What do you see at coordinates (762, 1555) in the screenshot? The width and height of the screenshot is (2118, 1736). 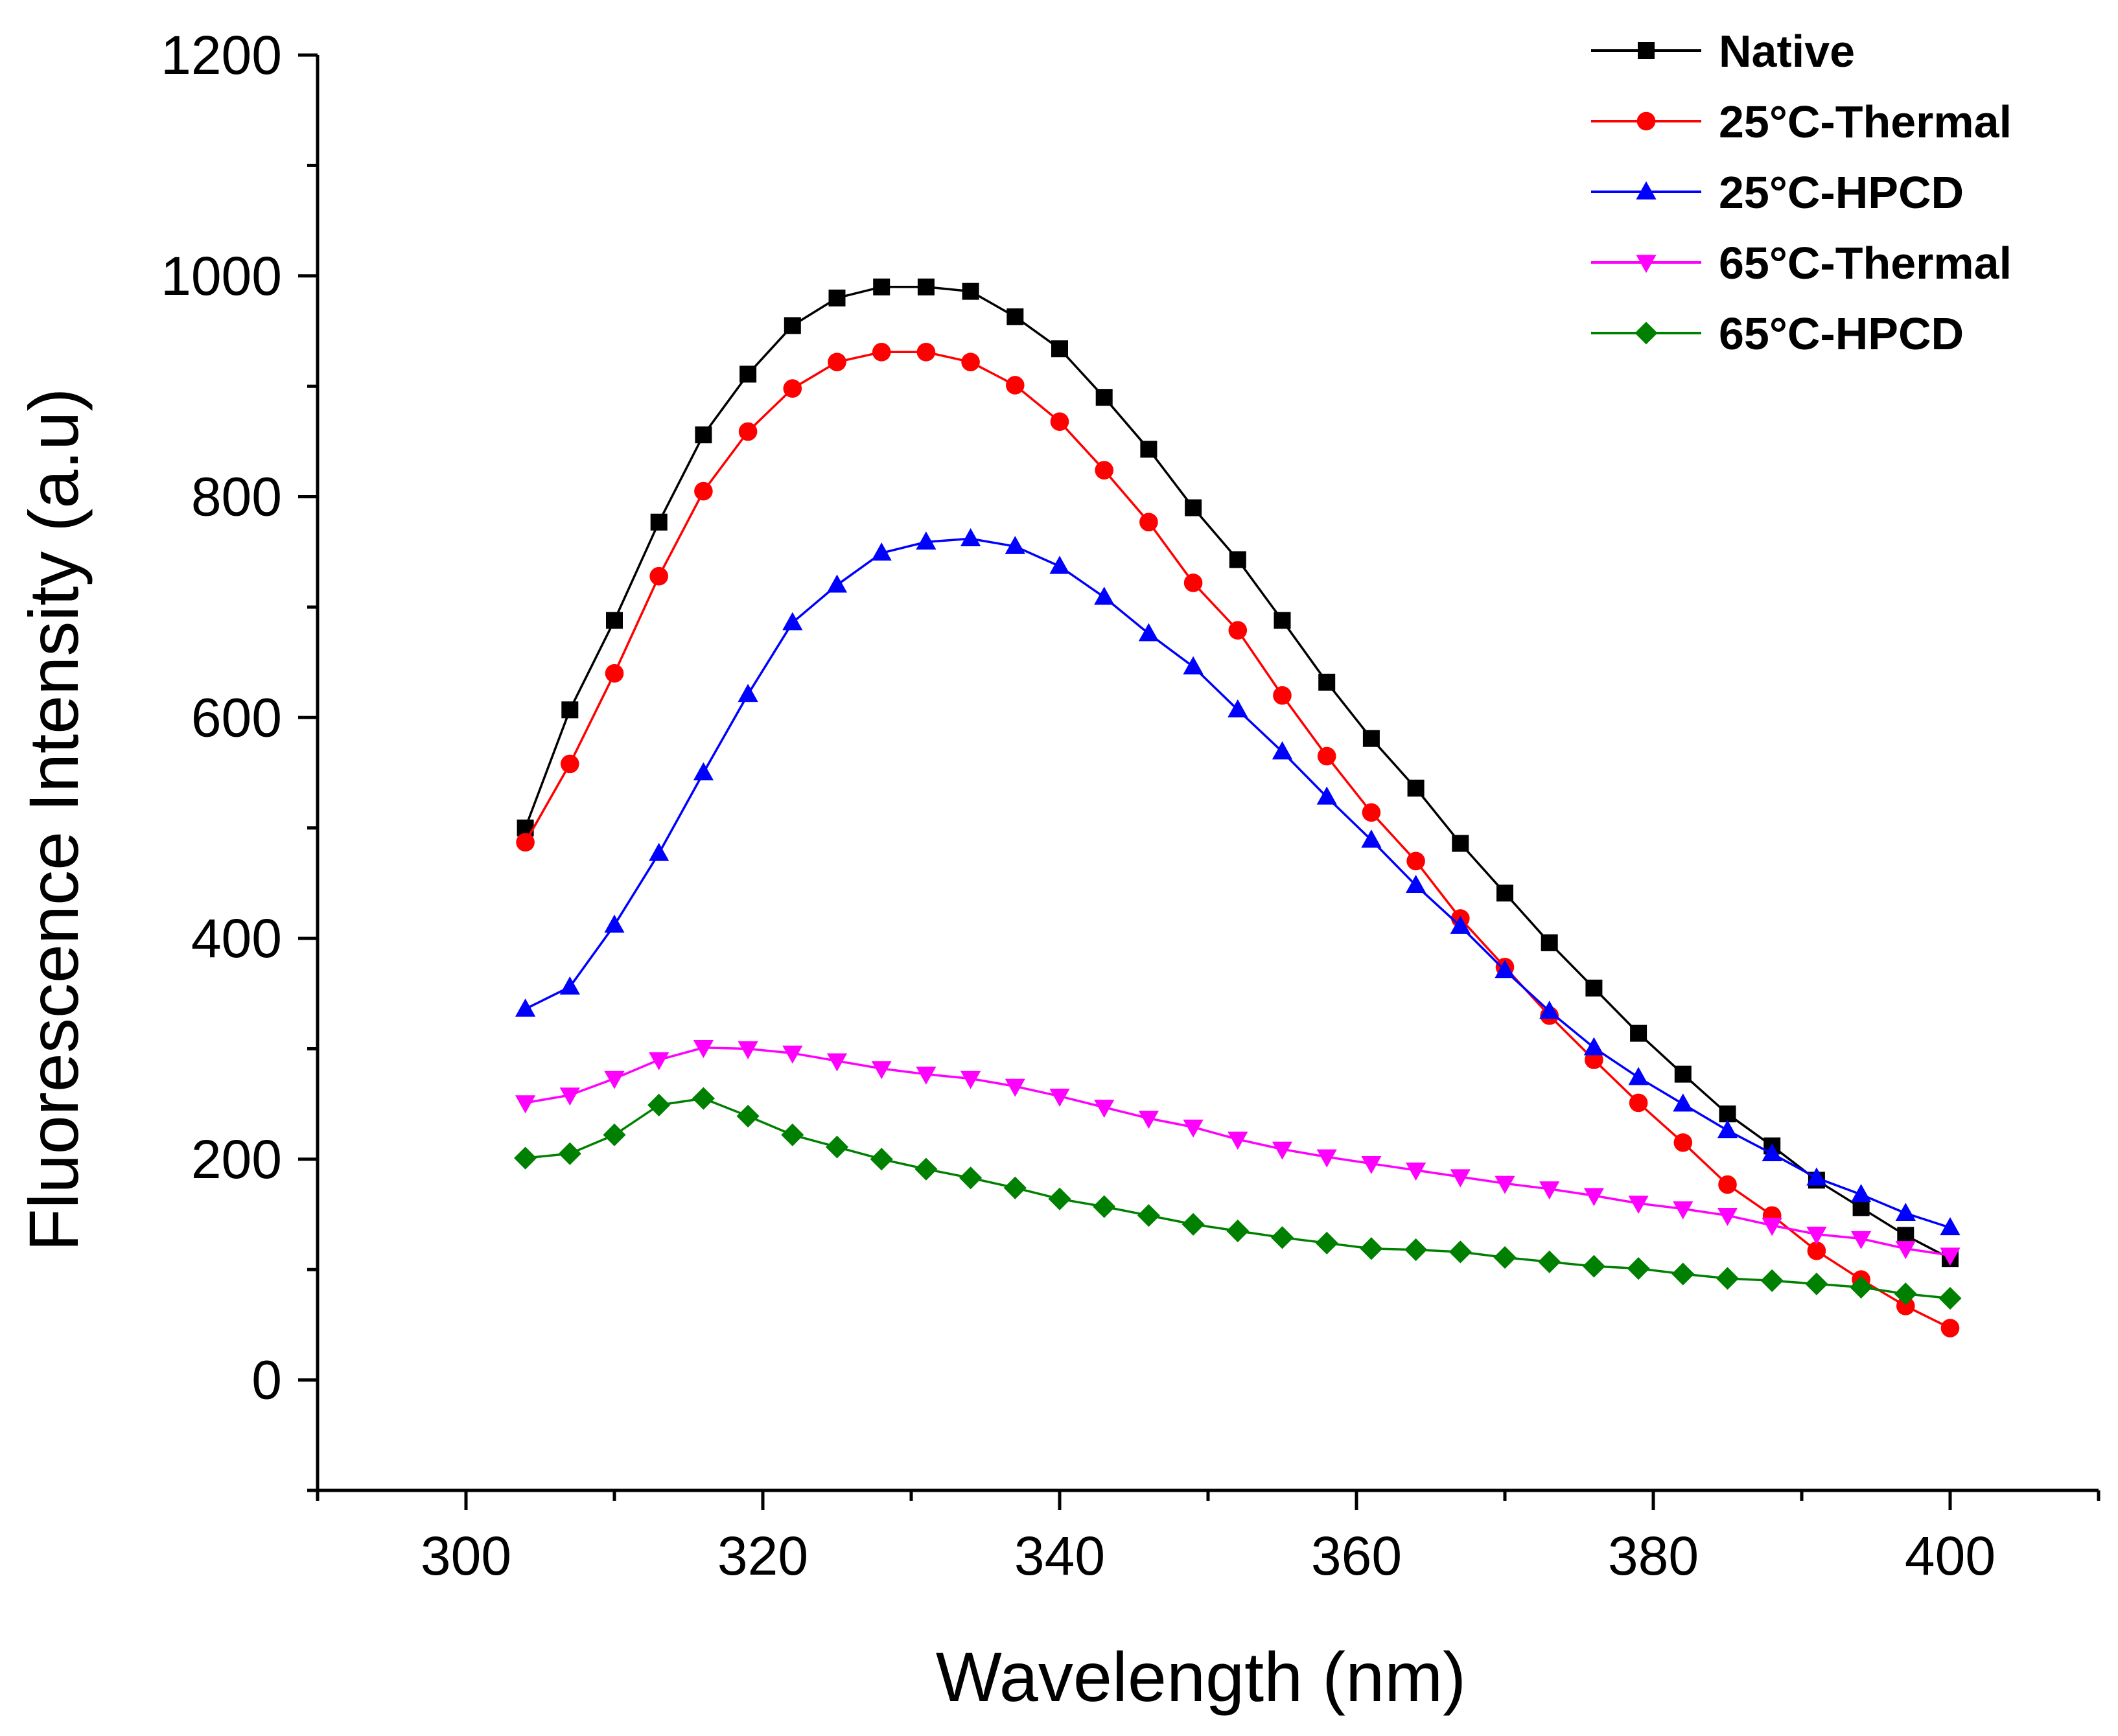 I see `x-tick-label: 320` at bounding box center [762, 1555].